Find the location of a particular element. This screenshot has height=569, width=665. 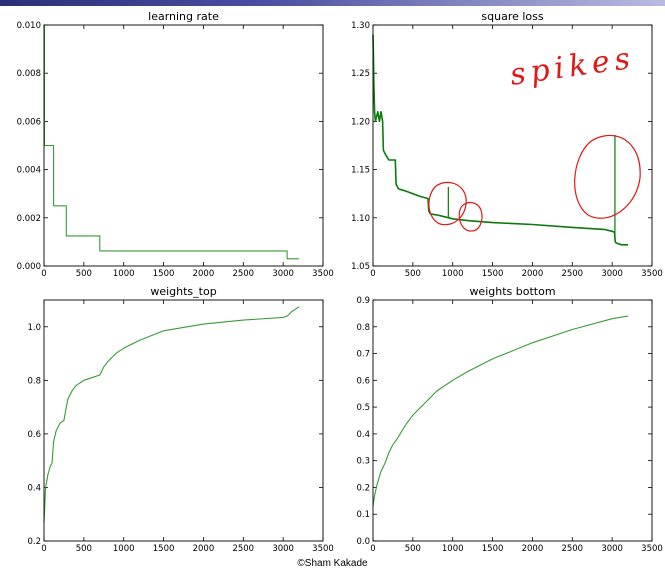

spikes-handwritten-note: spikes is located at coordinates (572, 67).